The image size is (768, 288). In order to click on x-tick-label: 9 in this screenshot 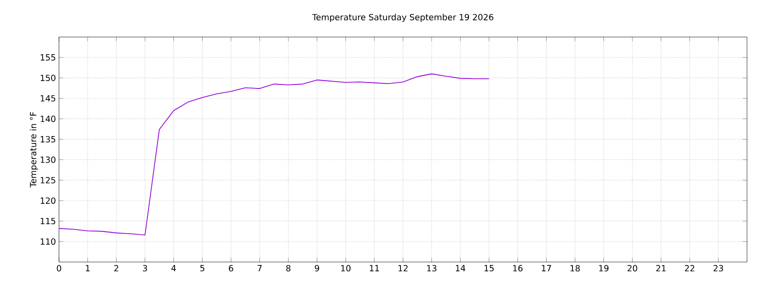, I will do `click(317, 268)`.